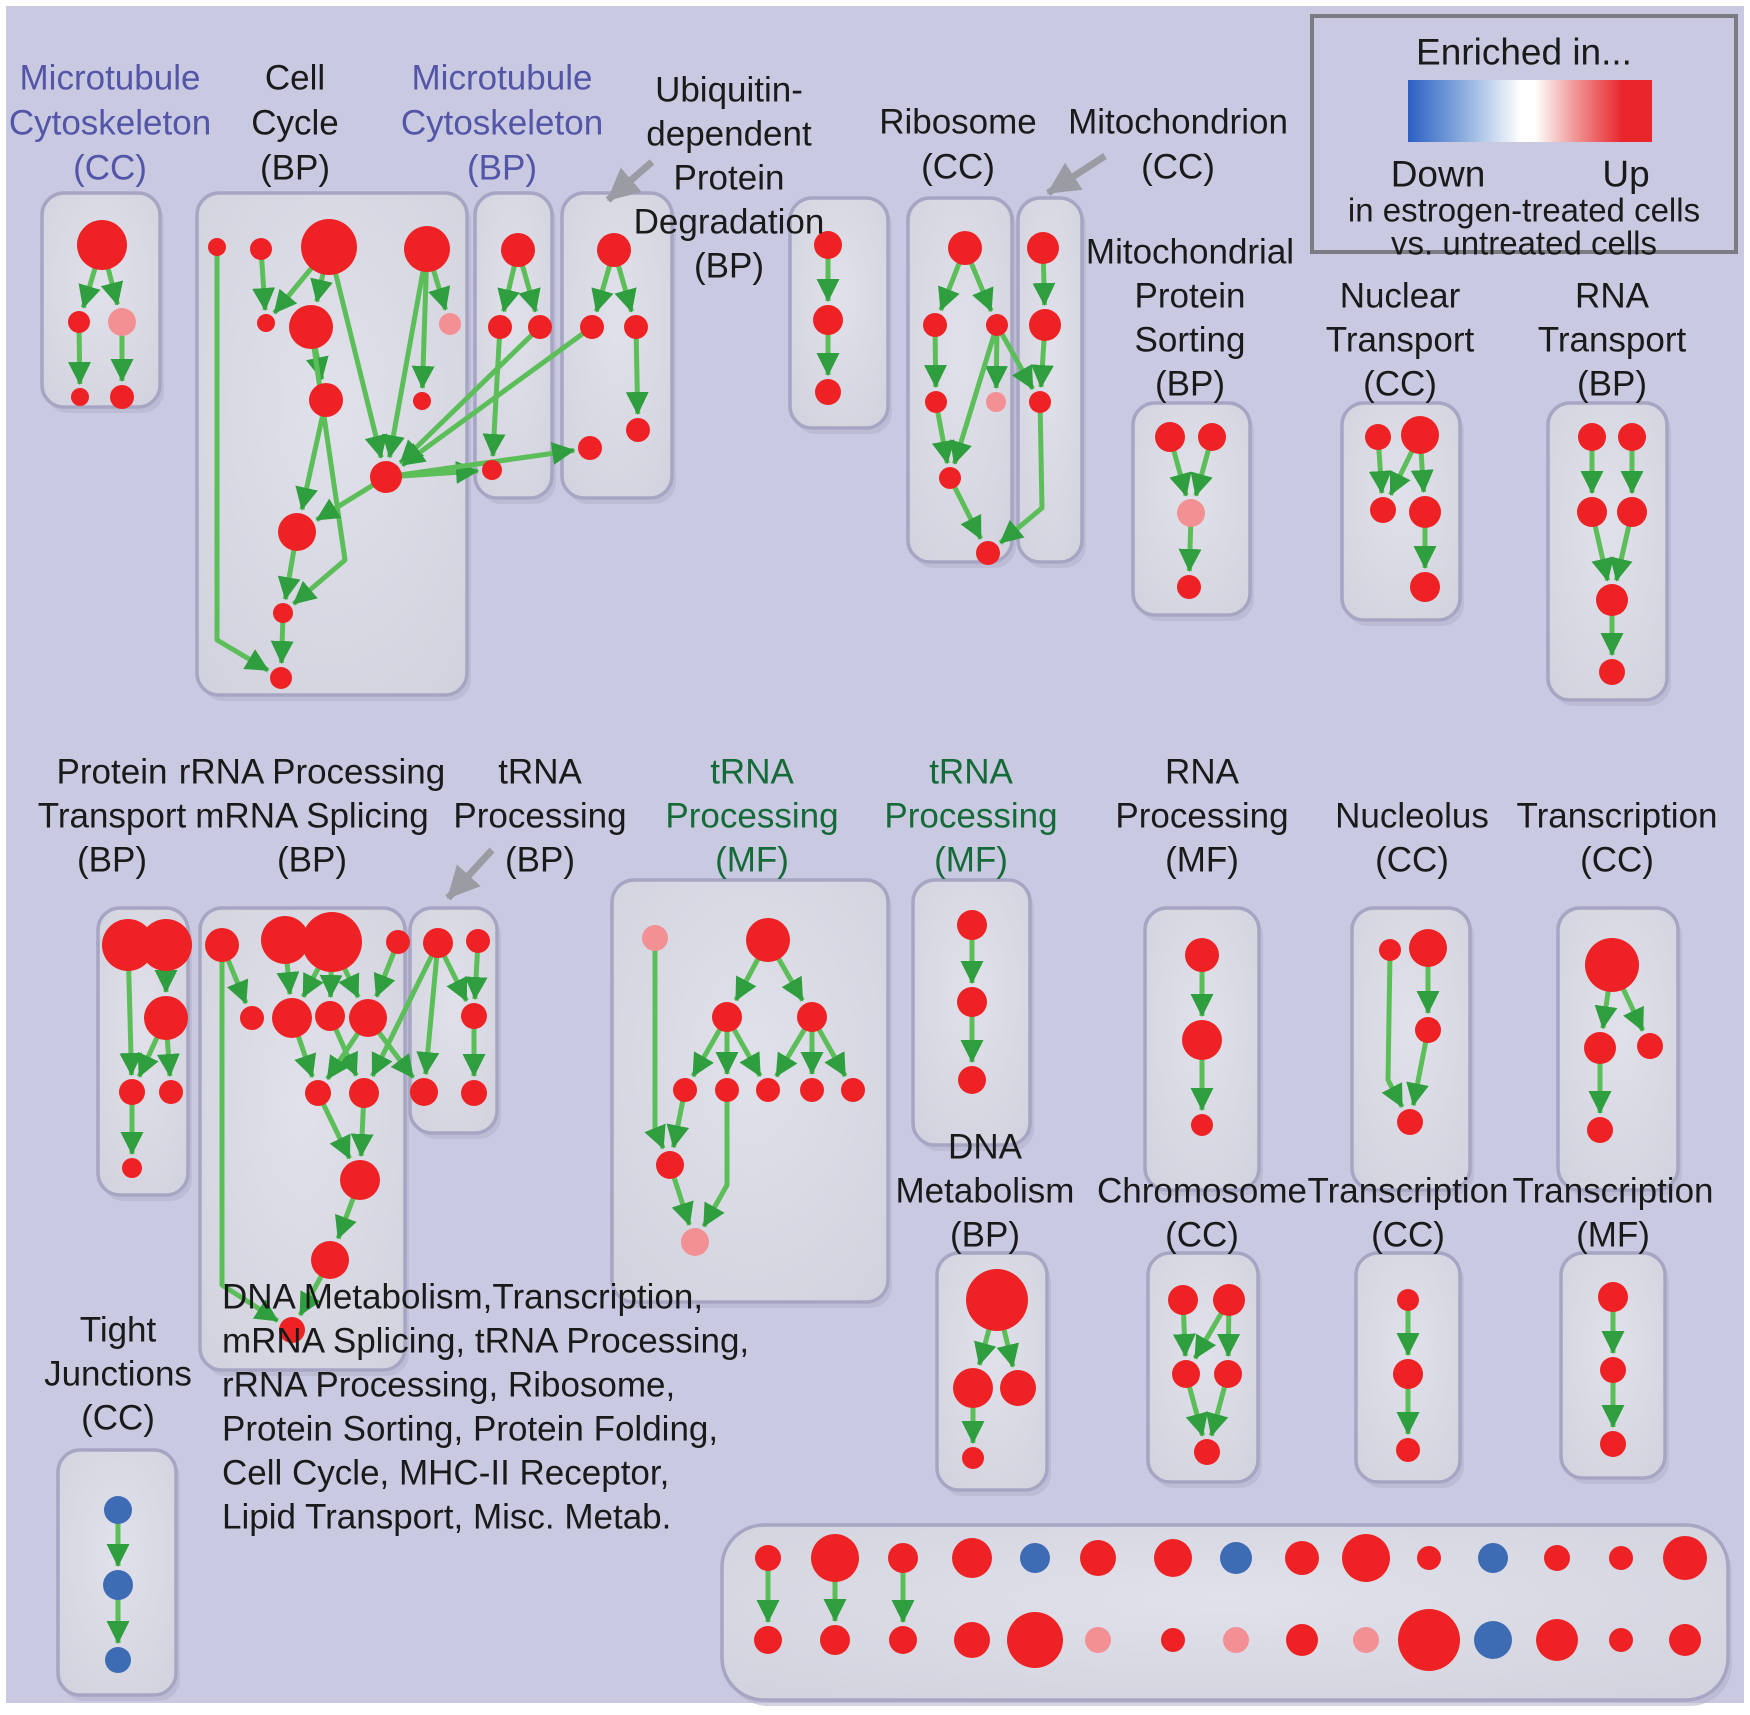 The image size is (1750, 1715). I want to click on go-term-node-misc-b3, so click(903, 1640).